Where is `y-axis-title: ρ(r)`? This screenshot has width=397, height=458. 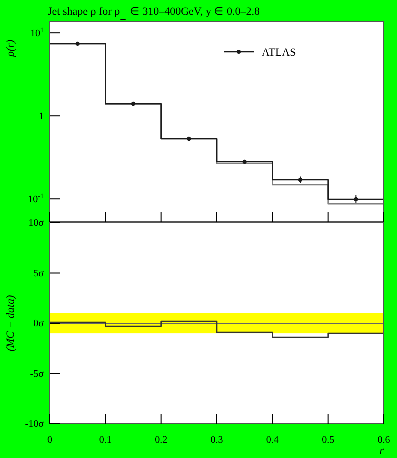 y-axis-title: ρ(r) is located at coordinates (11, 49).